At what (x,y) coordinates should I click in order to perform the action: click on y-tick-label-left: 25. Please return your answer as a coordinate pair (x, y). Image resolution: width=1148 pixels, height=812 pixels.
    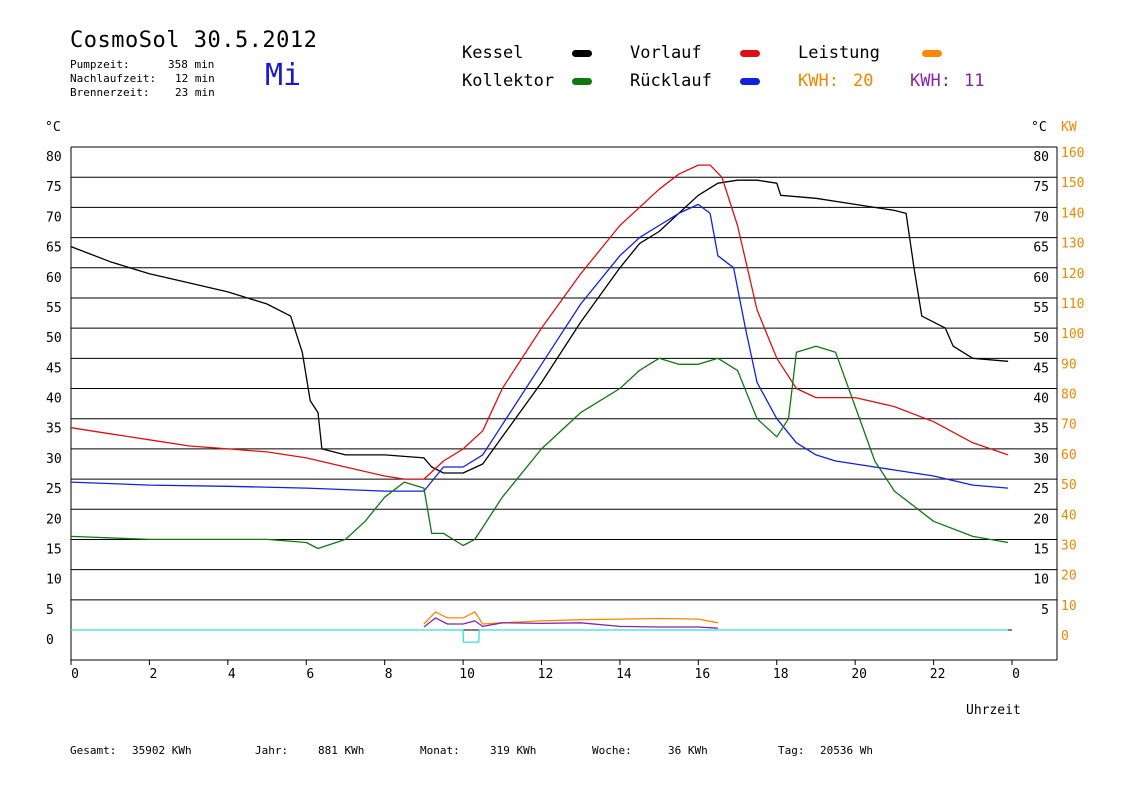
    Looking at the image, I should click on (54, 489).